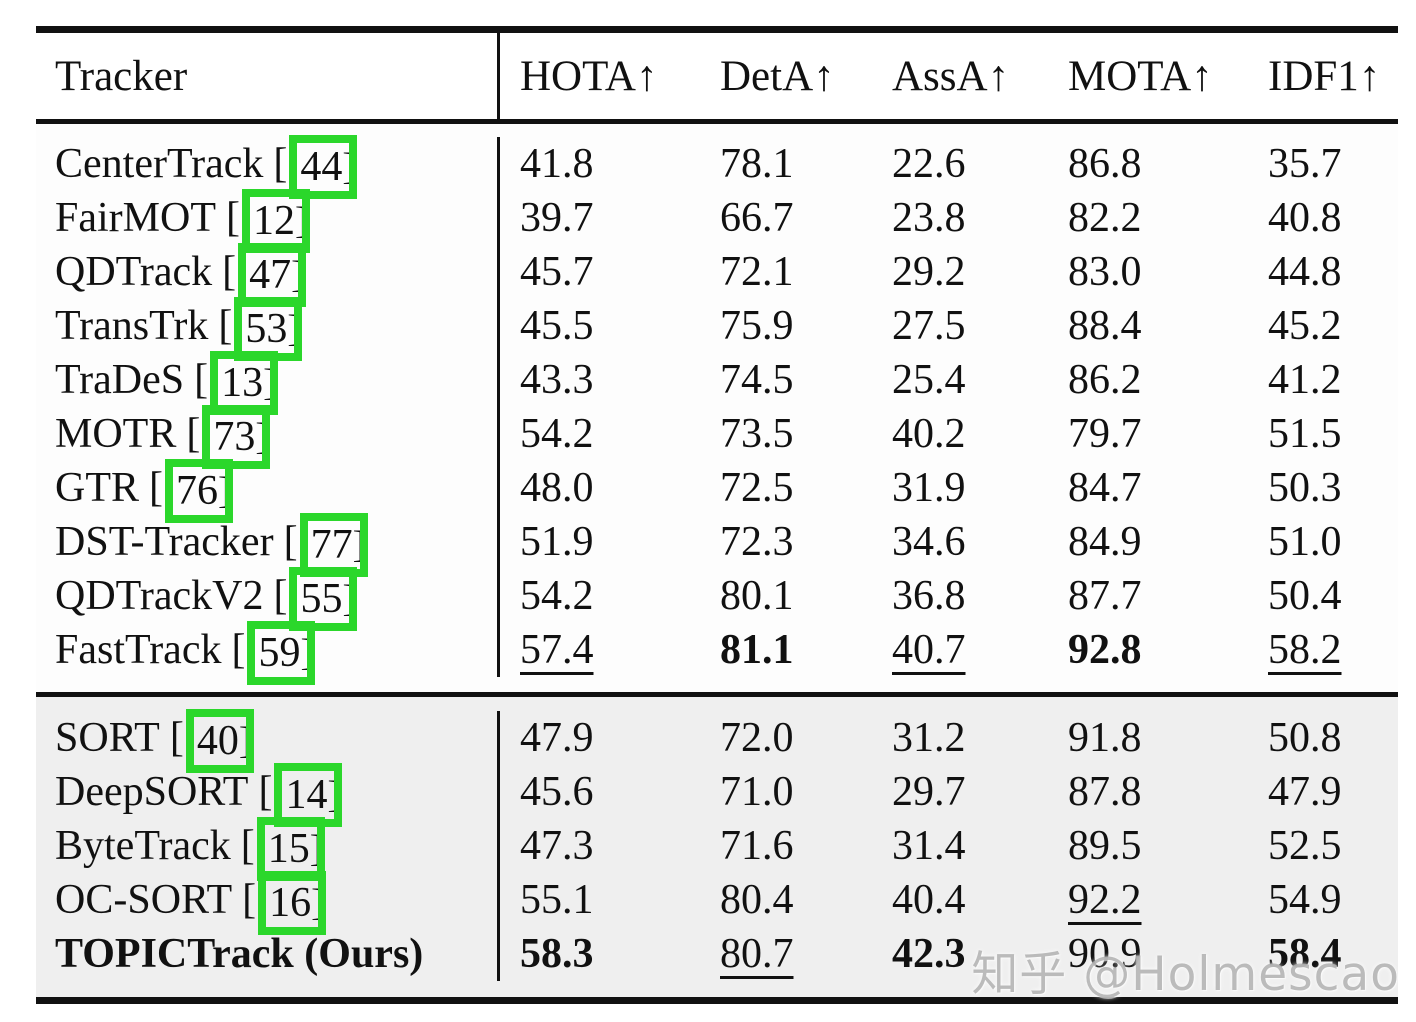 This screenshot has width=1416, height=1022. I want to click on table-row: MOTR[73] 54.2 73.5 40.2 79.7 51.5, so click(717, 437).